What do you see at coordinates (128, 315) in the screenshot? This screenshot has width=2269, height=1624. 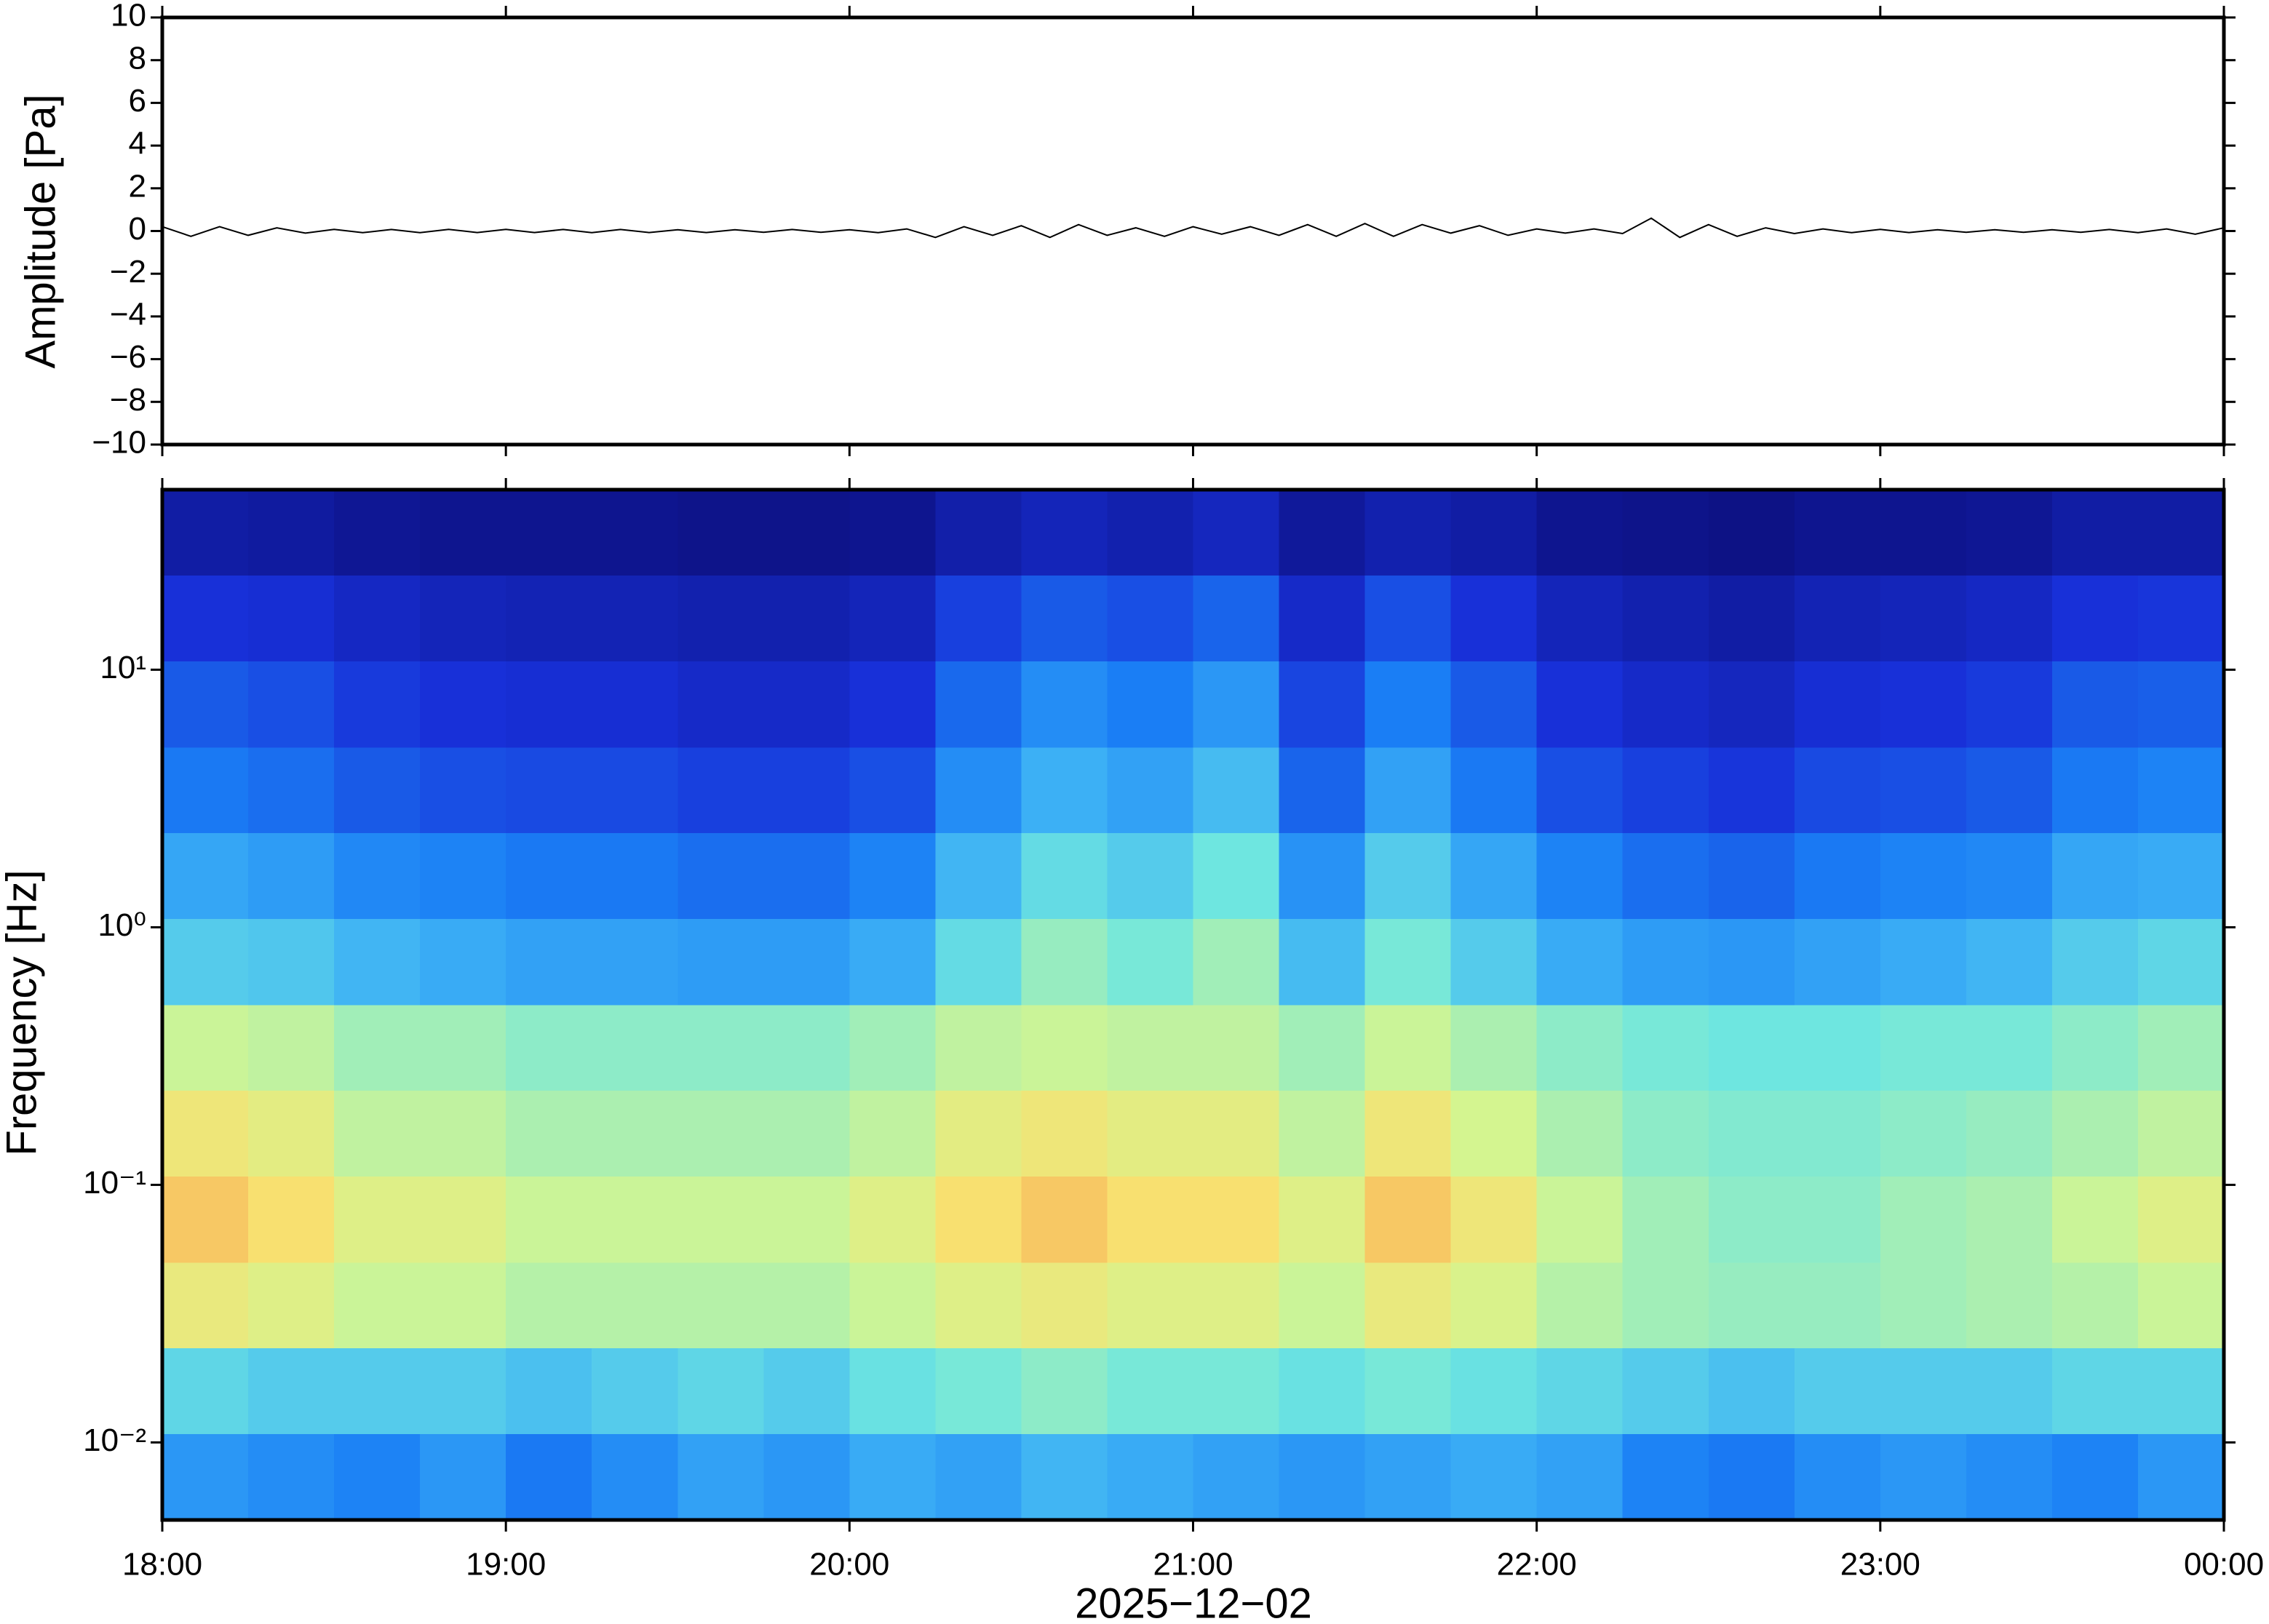 I see `y-tick-label: −4` at bounding box center [128, 315].